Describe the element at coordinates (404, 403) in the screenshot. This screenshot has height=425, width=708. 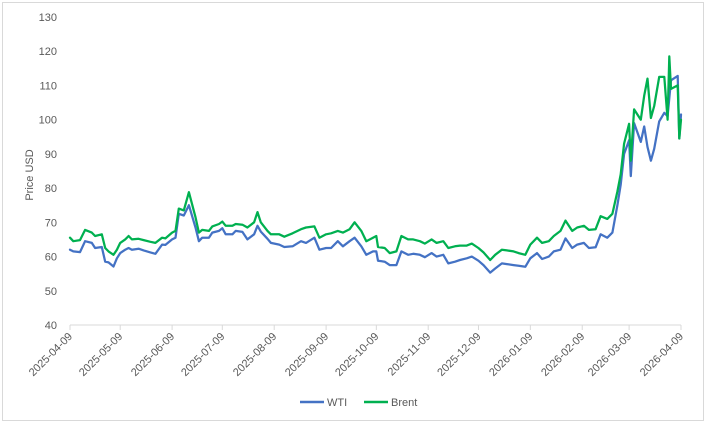
I see `legend-label-brent: Brent` at that location.